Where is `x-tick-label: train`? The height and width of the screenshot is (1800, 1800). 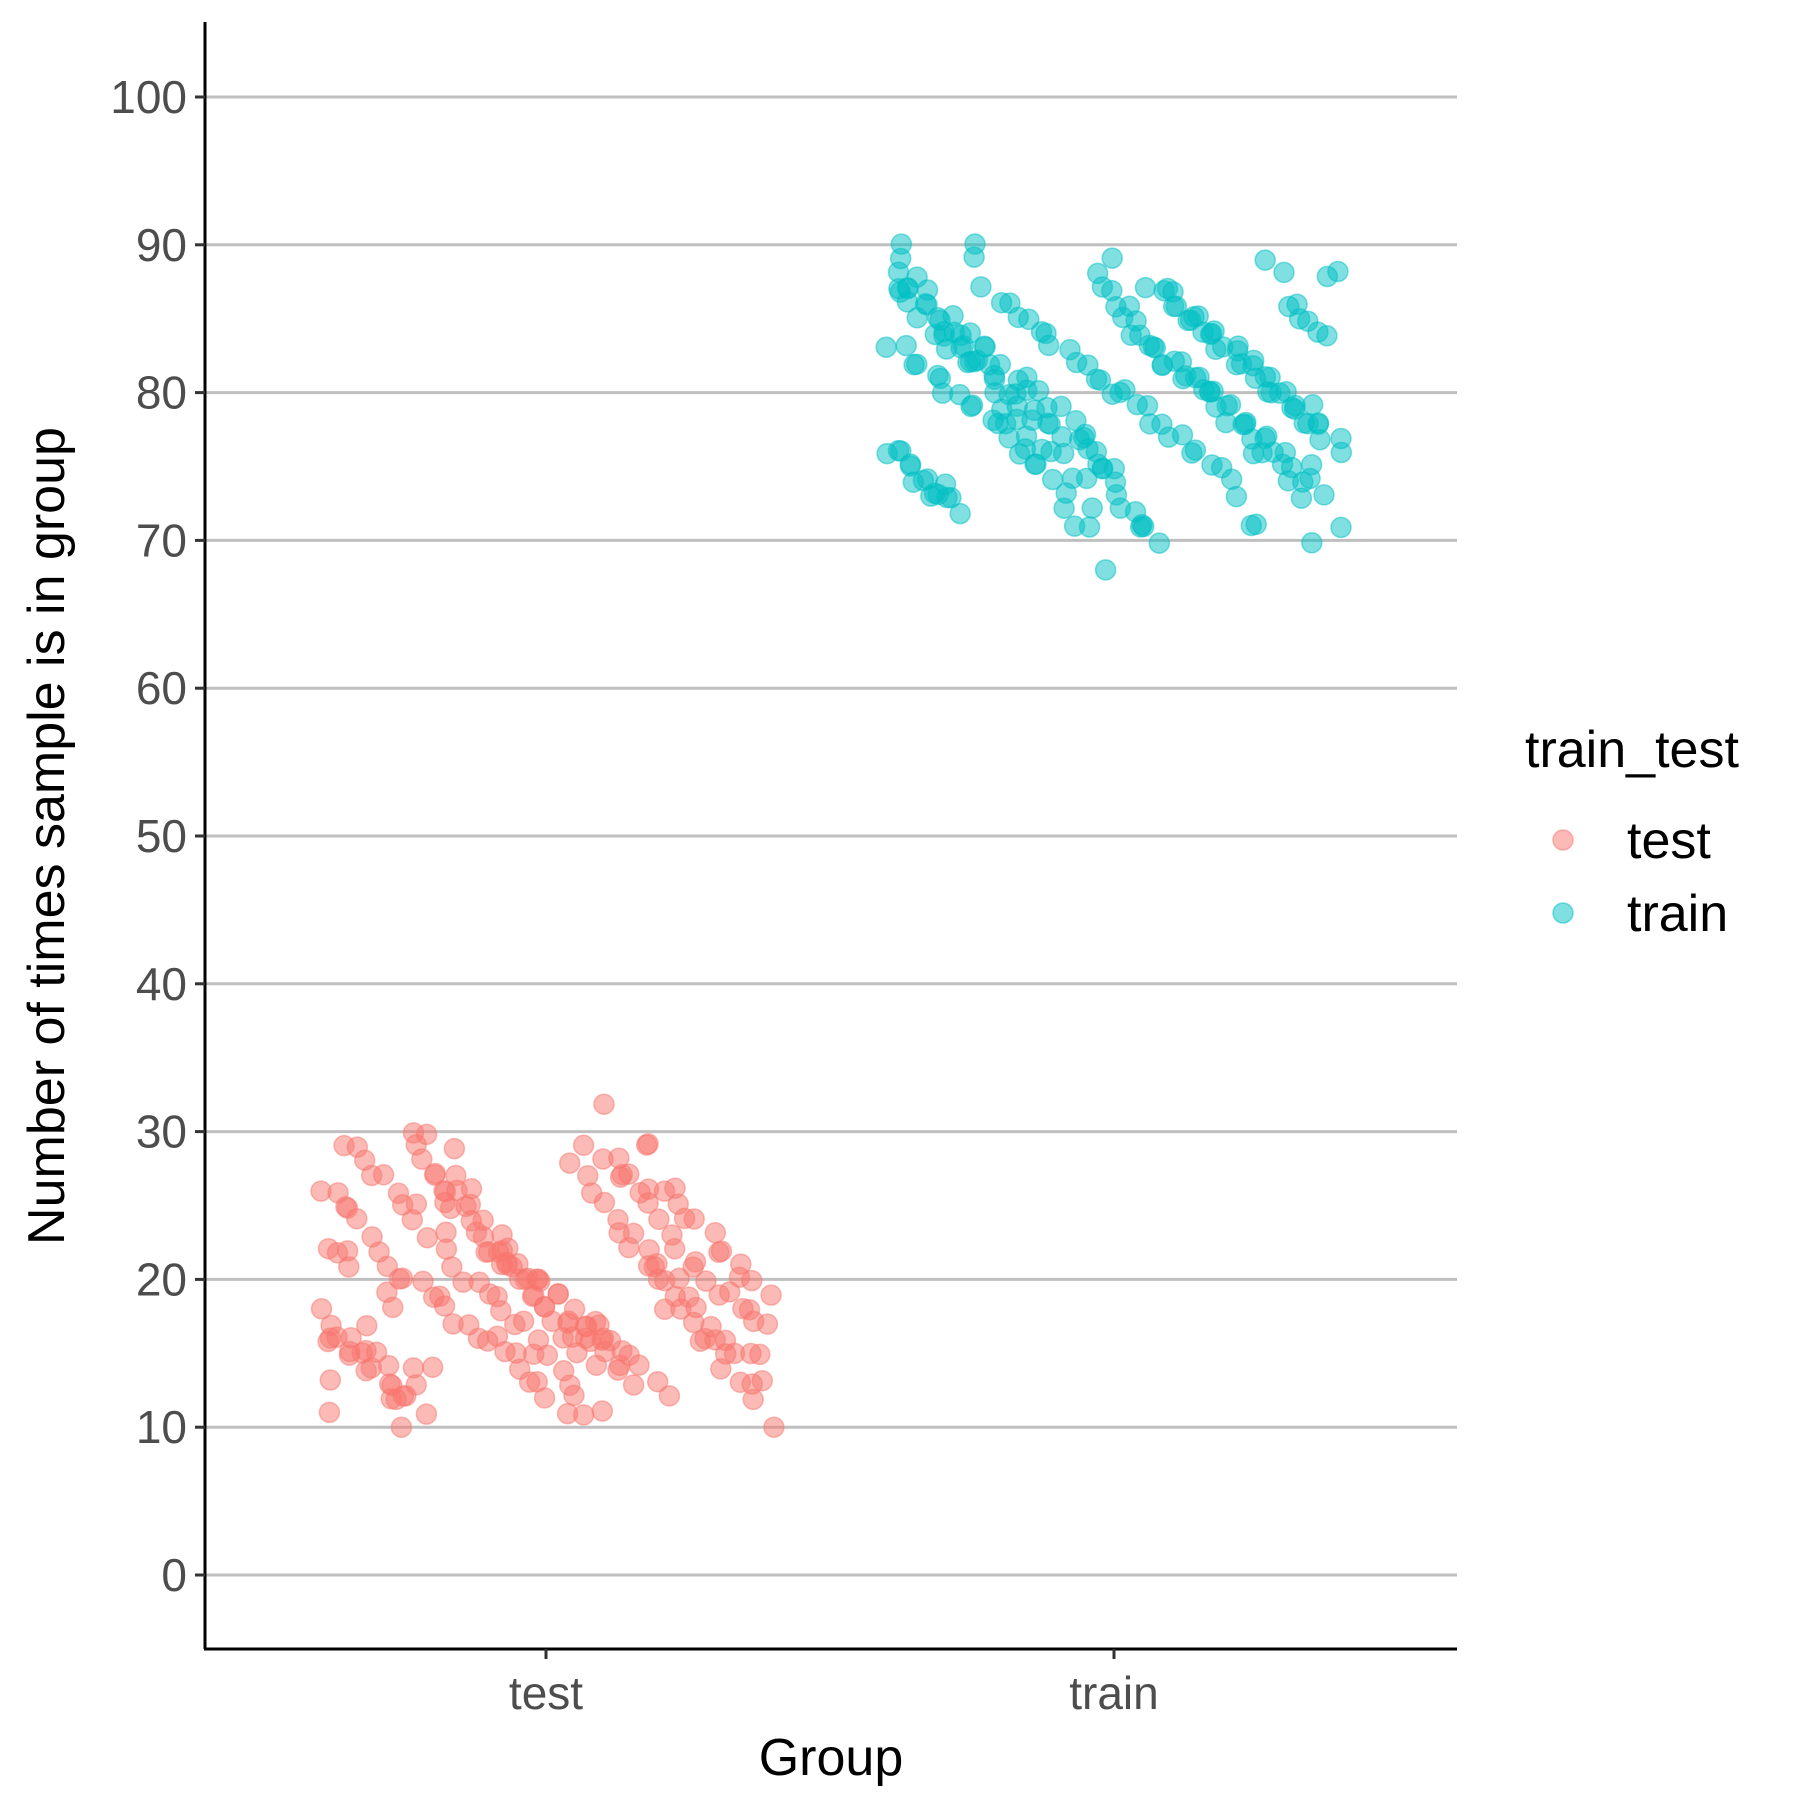
x-tick-label: train is located at coordinates (1113, 1693).